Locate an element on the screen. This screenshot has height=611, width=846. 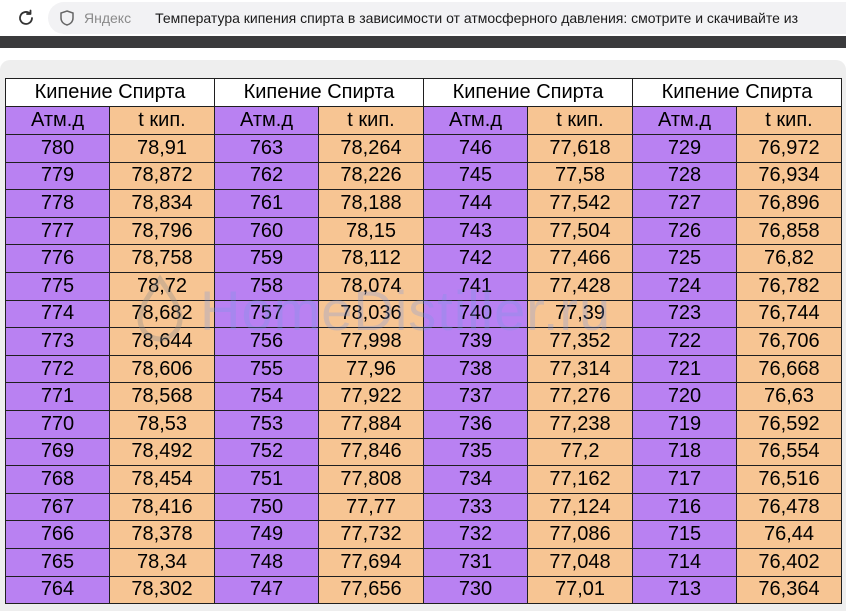
cell-atm: 725 is located at coordinates (684, 258).